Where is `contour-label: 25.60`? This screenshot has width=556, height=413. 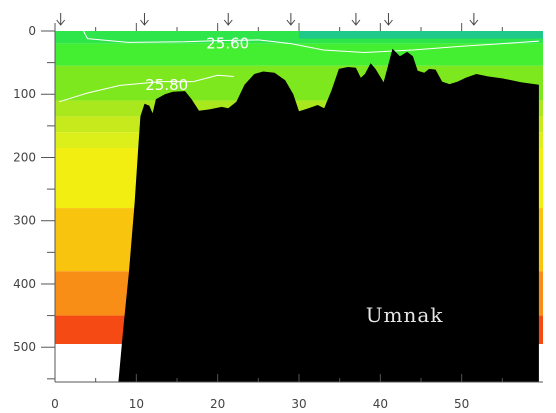
contour-label: 25.60 is located at coordinates (227, 44).